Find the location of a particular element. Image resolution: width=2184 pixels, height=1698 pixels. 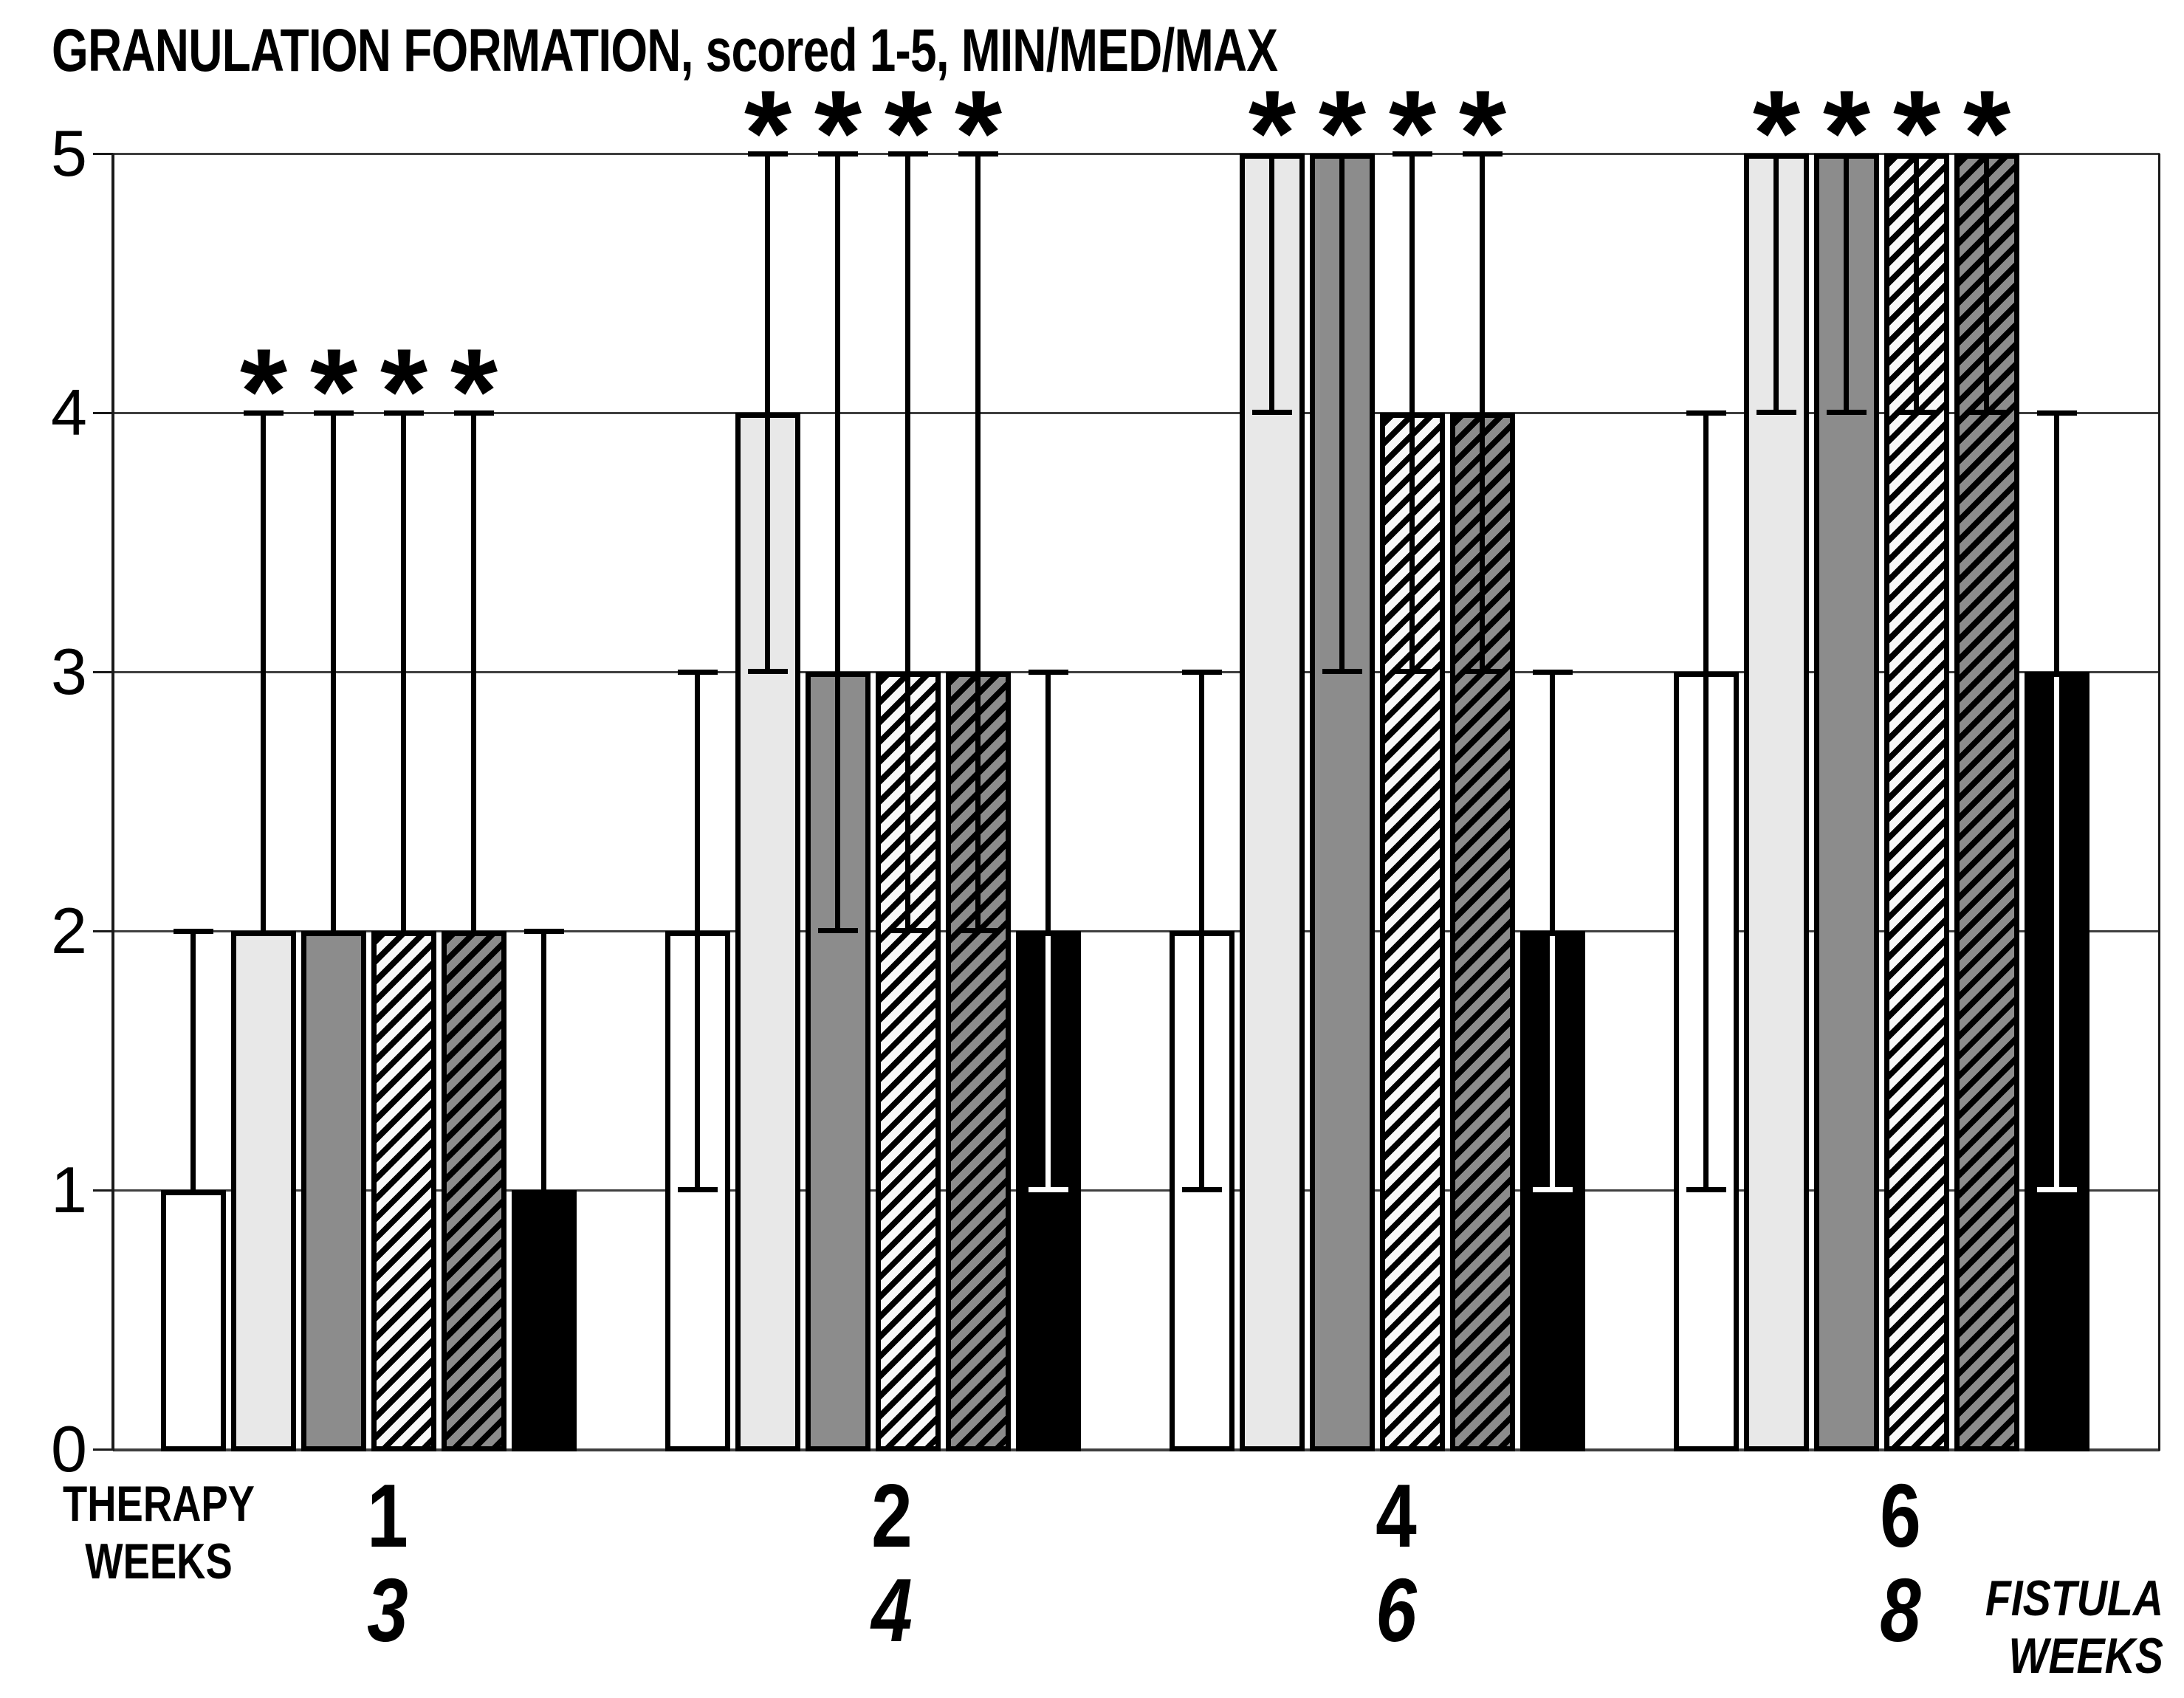

light-gray-bar is located at coordinates (263, 1191).